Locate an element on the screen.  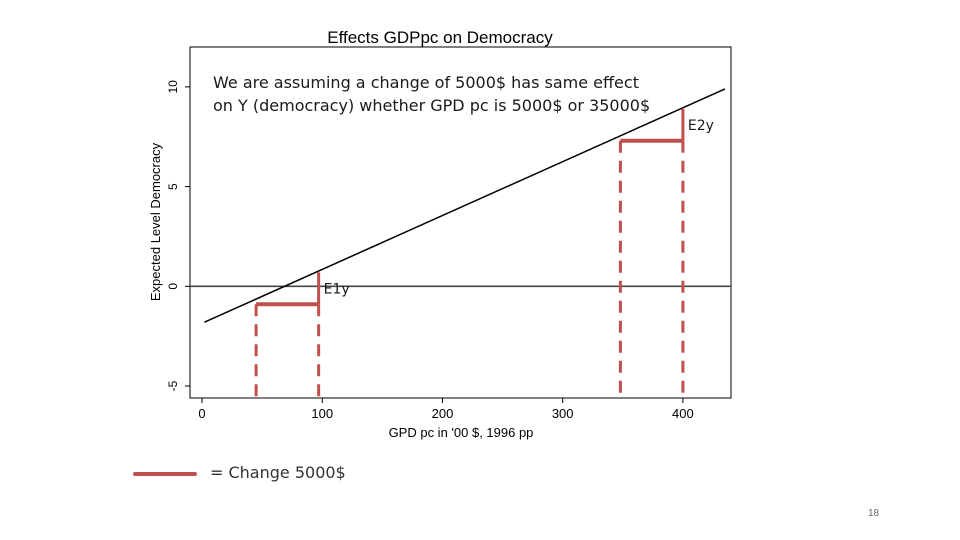
y-tick-label: 0 is located at coordinates (173, 286).